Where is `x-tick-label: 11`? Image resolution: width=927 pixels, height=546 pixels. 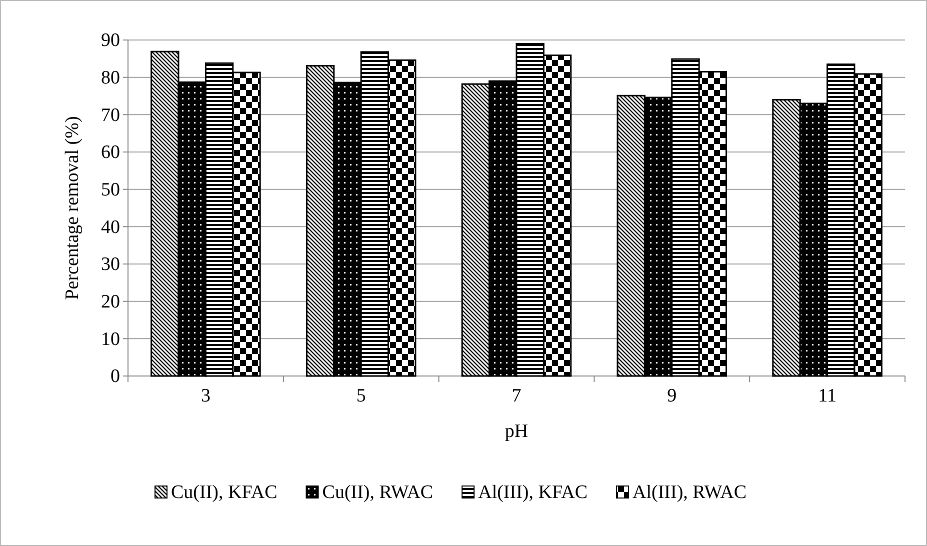
x-tick-label: 11 is located at coordinates (827, 395).